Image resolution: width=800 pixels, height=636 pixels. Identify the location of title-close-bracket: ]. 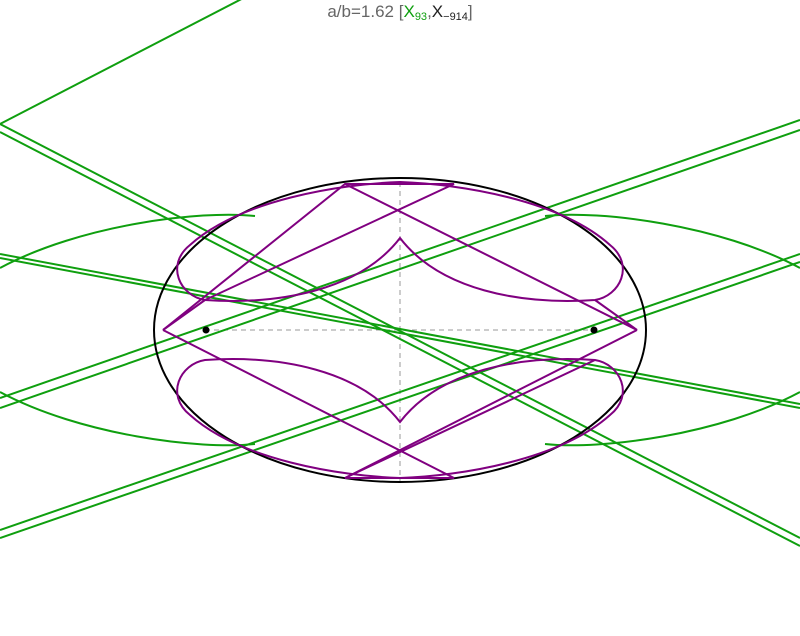
(470, 11).